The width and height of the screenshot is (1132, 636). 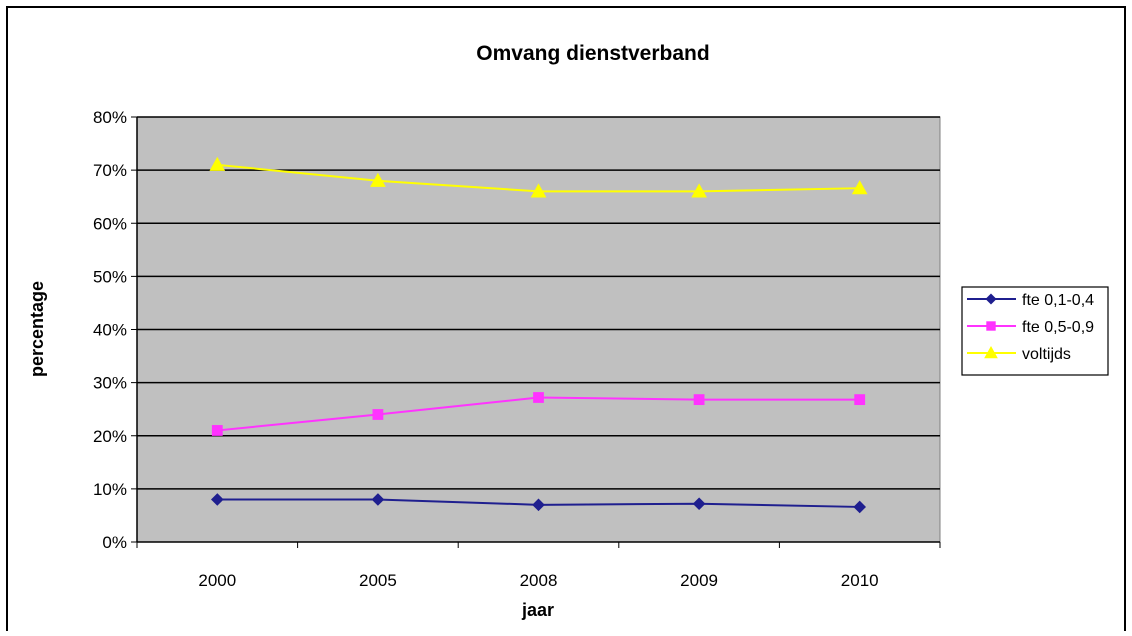 What do you see at coordinates (110, 489) in the screenshot?
I see `y-tick-label: 10%` at bounding box center [110, 489].